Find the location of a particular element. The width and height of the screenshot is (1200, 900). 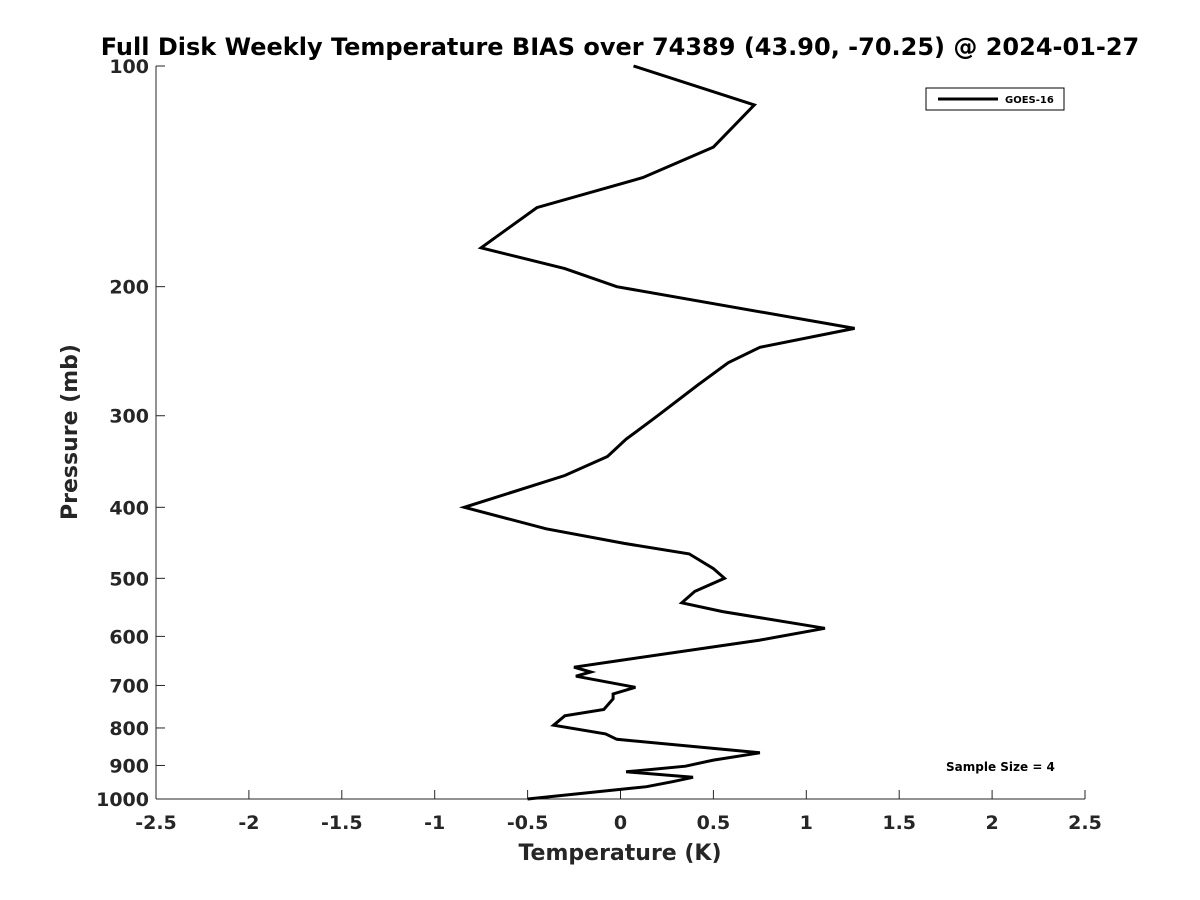

x-tick-label: -2 is located at coordinates (248, 823).